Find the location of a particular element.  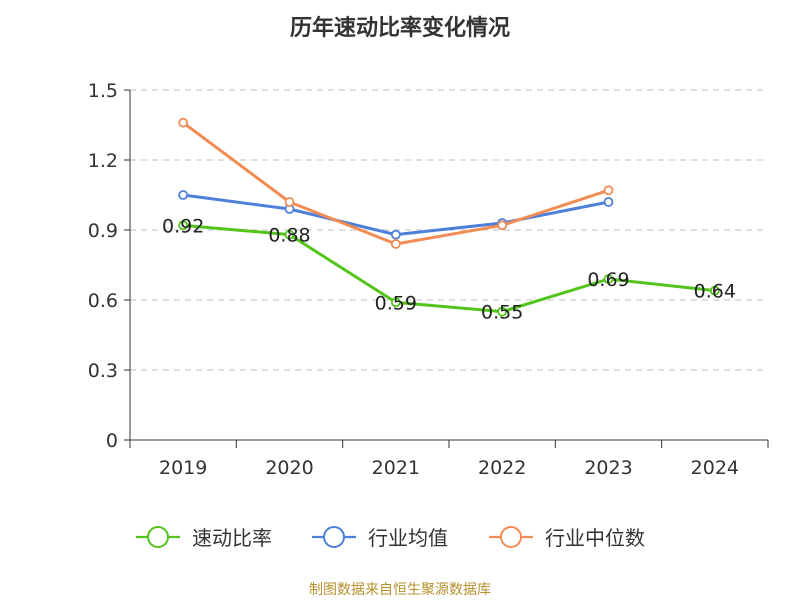

y-tick-label: 1.2 is located at coordinates (103, 161).